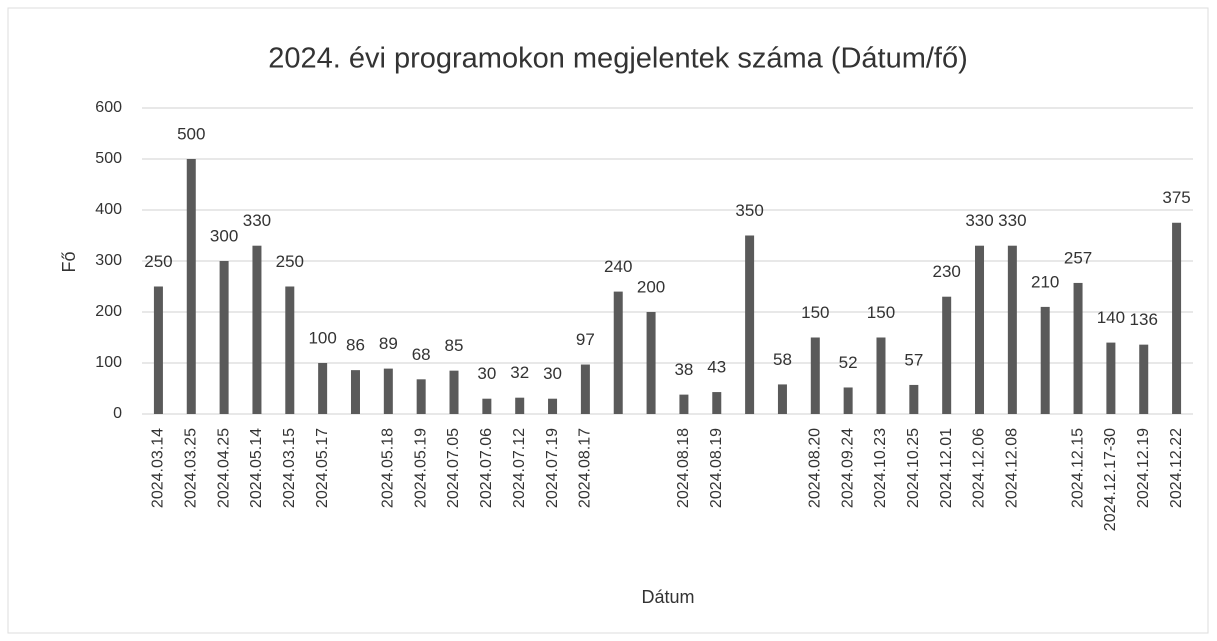 The width and height of the screenshot is (1217, 641). What do you see at coordinates (355, 345) in the screenshot?
I see `data-label: 86` at bounding box center [355, 345].